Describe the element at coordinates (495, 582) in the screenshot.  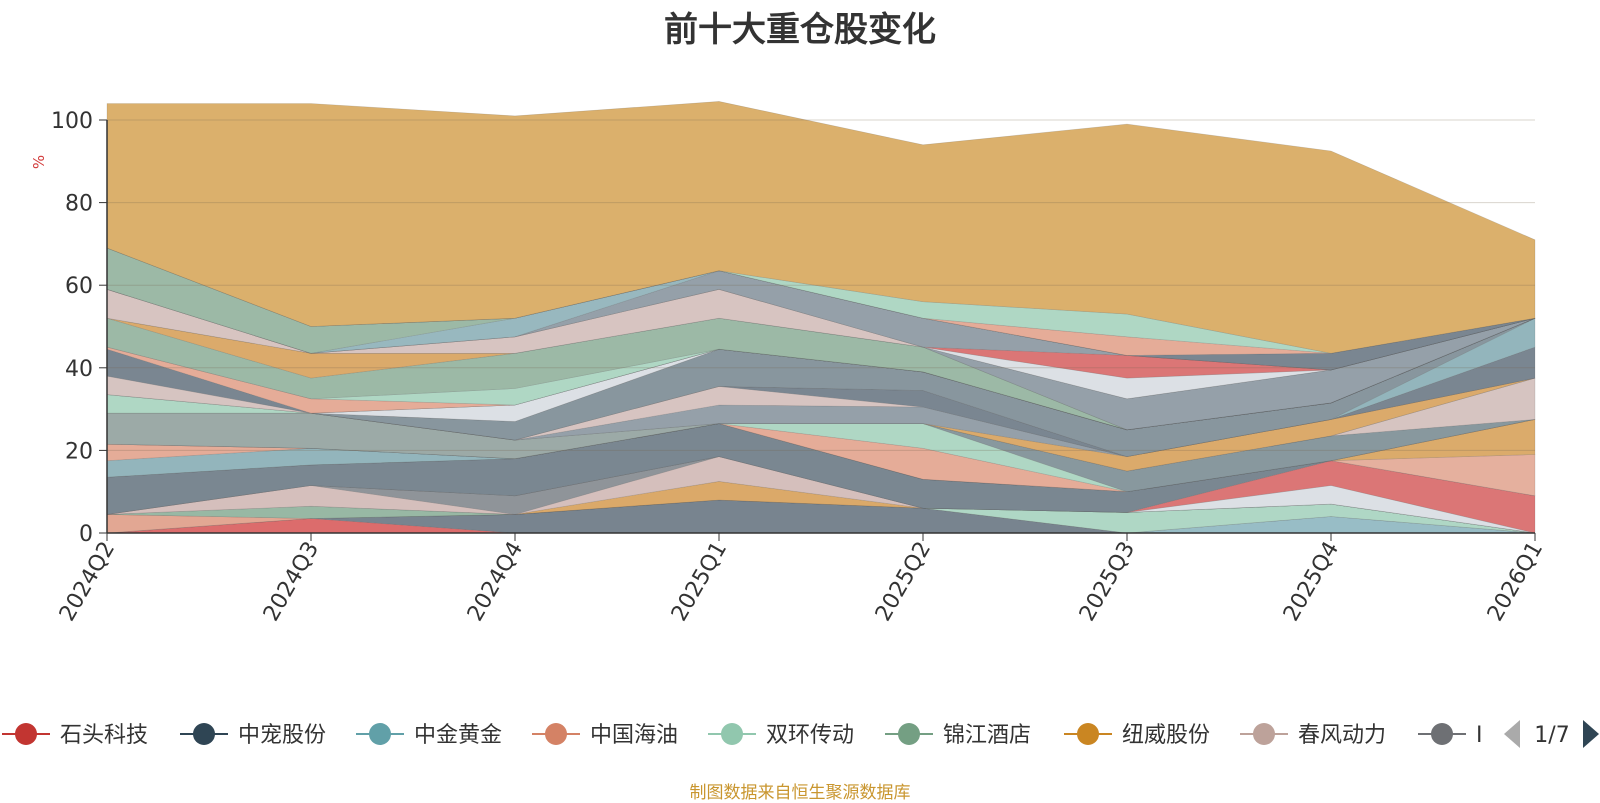
I see `x-tick-label: 2024Q4` at that location.